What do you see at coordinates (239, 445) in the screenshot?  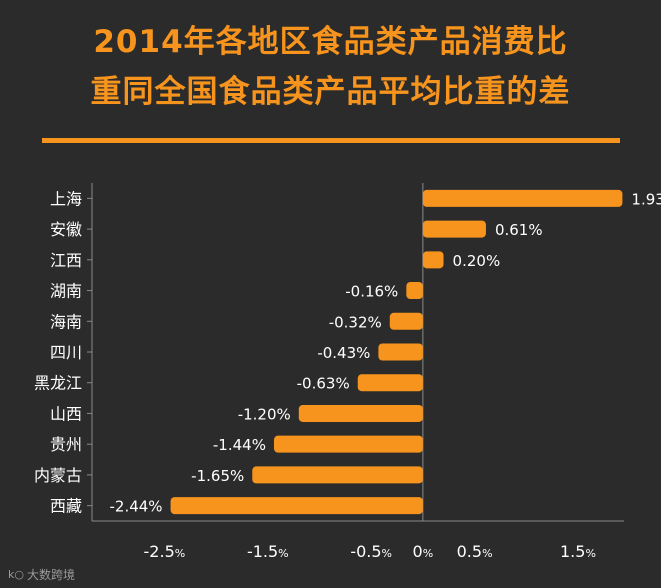 I see `data-label: -1.44%` at bounding box center [239, 445].